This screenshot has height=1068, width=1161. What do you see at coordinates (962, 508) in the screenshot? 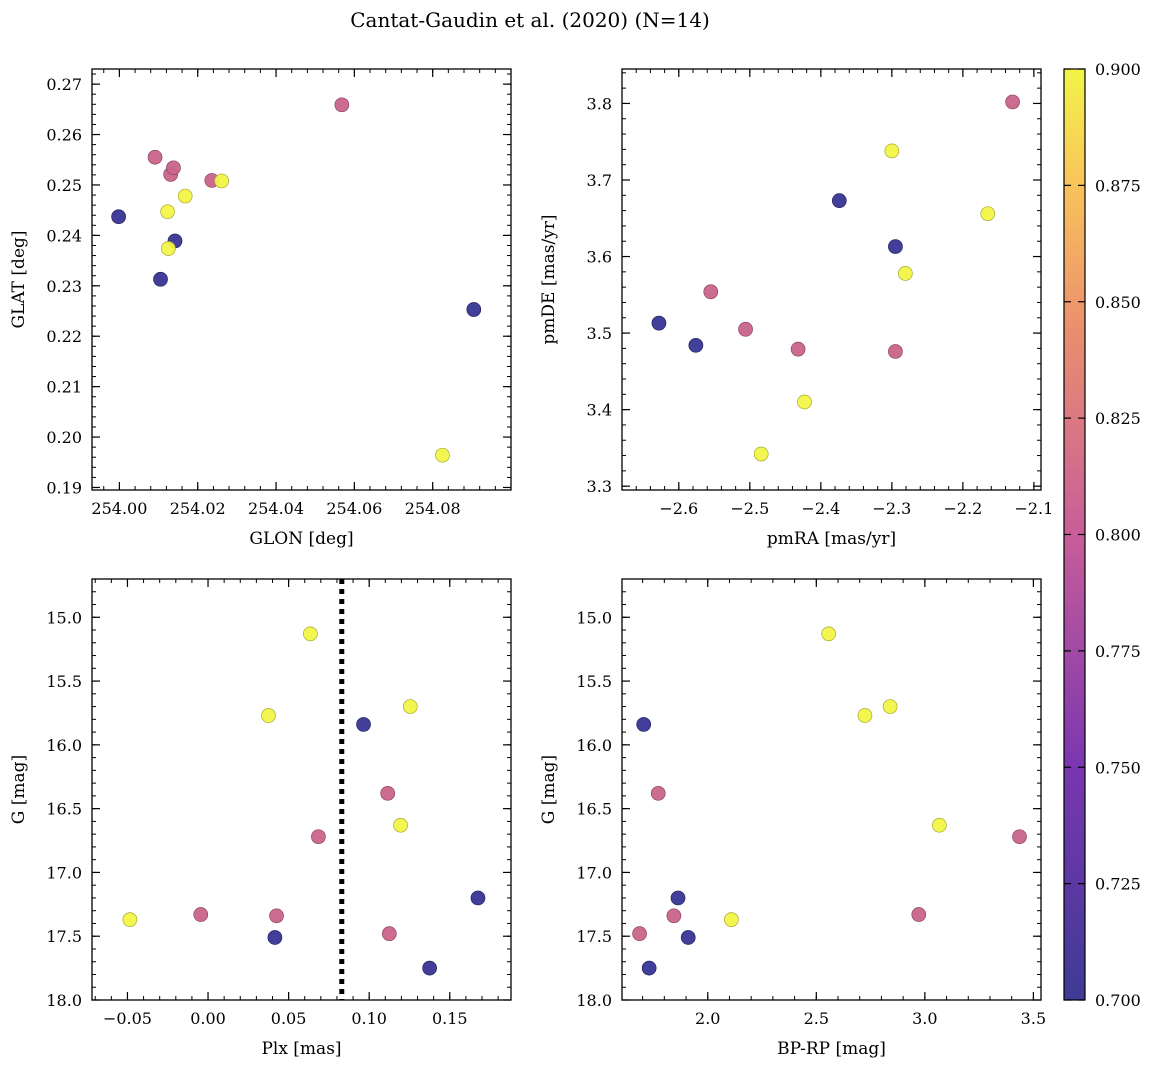
I see `x-tick-label: −2.2` at bounding box center [962, 508].